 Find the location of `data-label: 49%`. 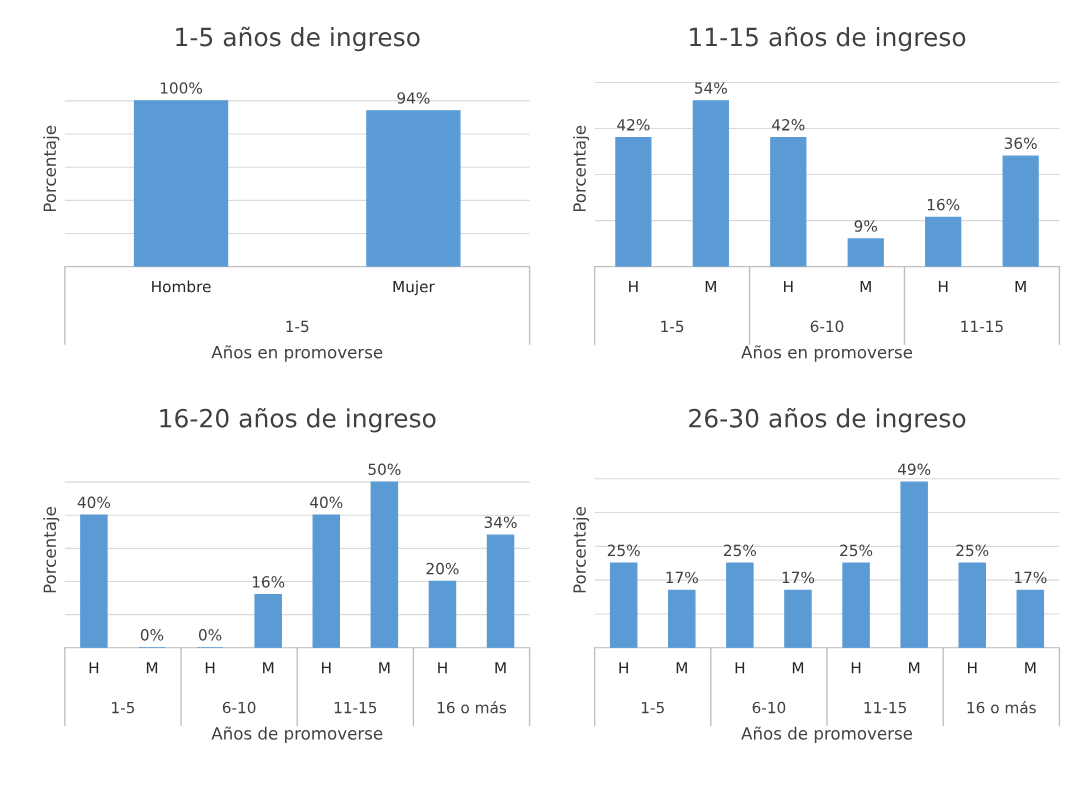

data-label: 49% is located at coordinates (914, 469).